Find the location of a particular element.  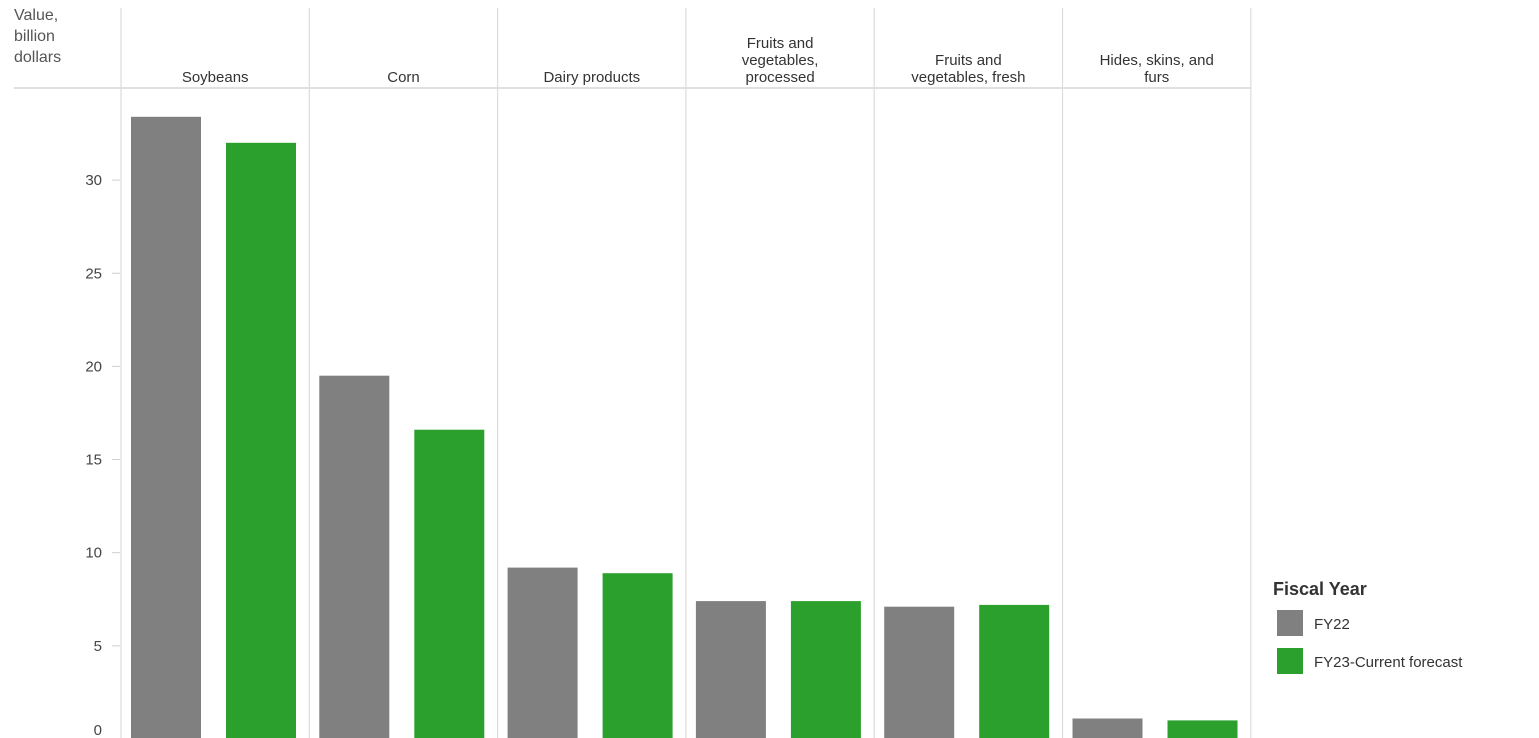

category-label: Corn is located at coordinates (403, 77).